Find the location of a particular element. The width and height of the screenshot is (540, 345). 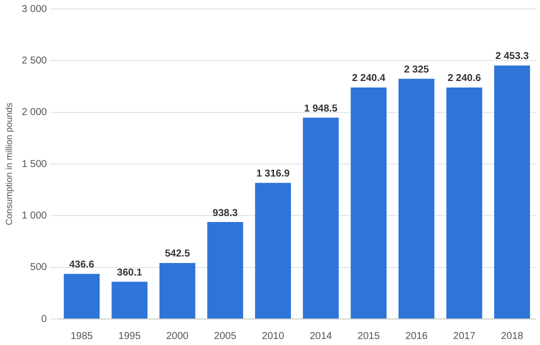

data-label: 542.5 is located at coordinates (177, 254).